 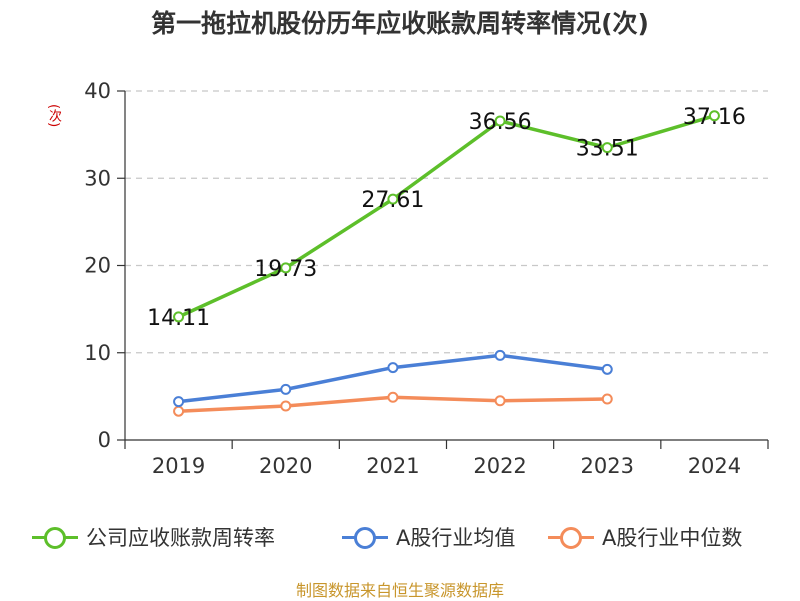 What do you see at coordinates (97, 178) in the screenshot?
I see `y-tick-label: 30` at bounding box center [97, 178].